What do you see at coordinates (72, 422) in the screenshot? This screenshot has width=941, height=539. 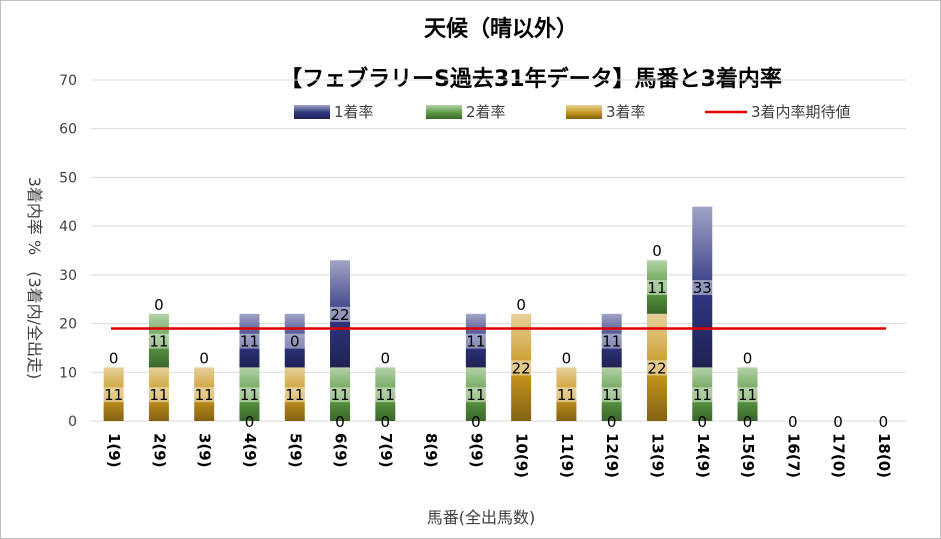 I see `y-tick-label: 0` at bounding box center [72, 422].